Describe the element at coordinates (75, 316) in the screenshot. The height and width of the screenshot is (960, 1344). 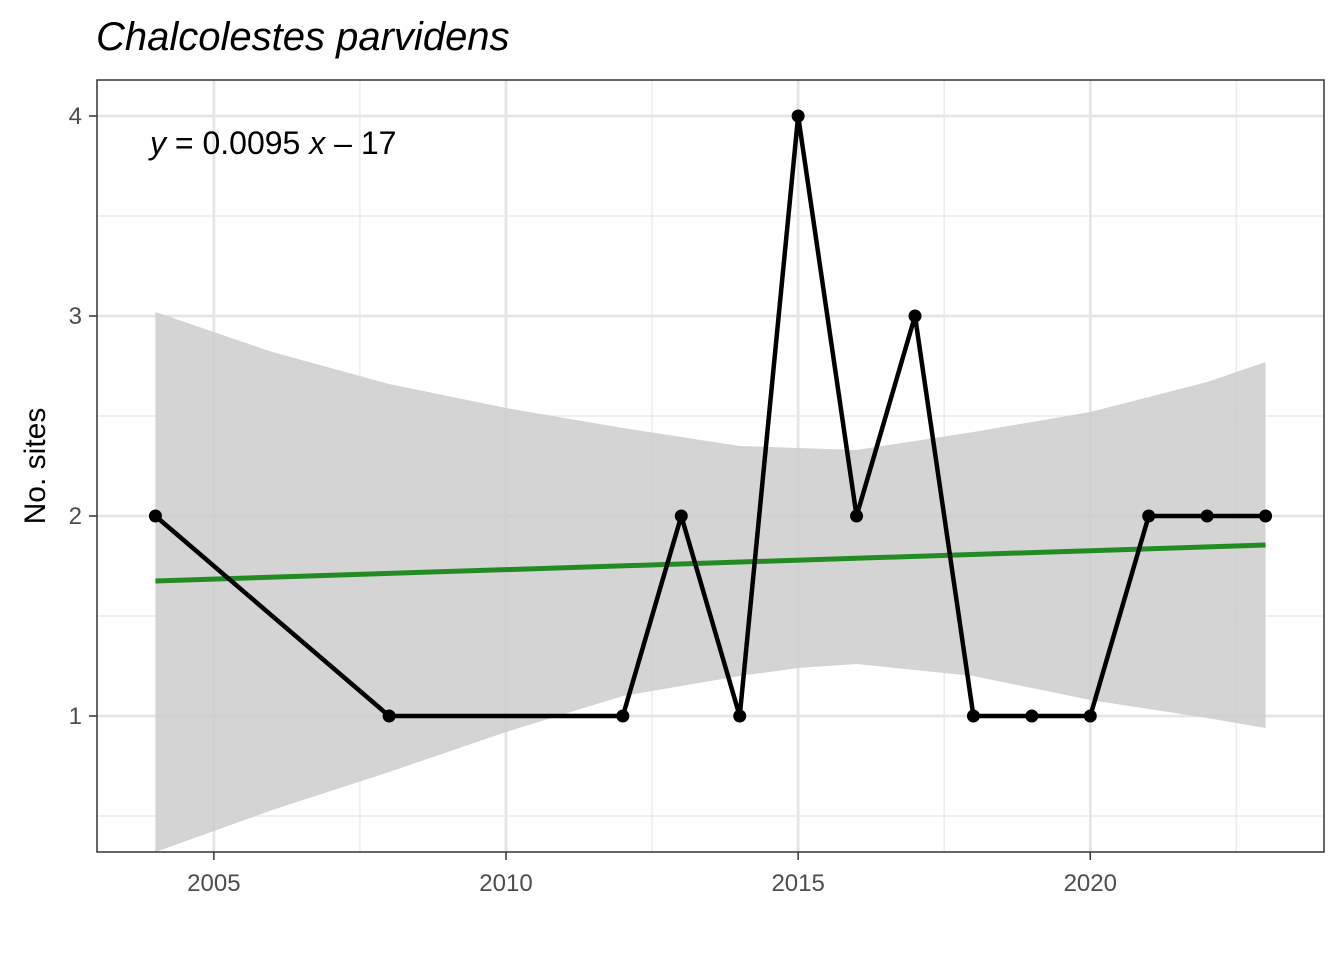
I see `y-tick-label: 3` at that location.